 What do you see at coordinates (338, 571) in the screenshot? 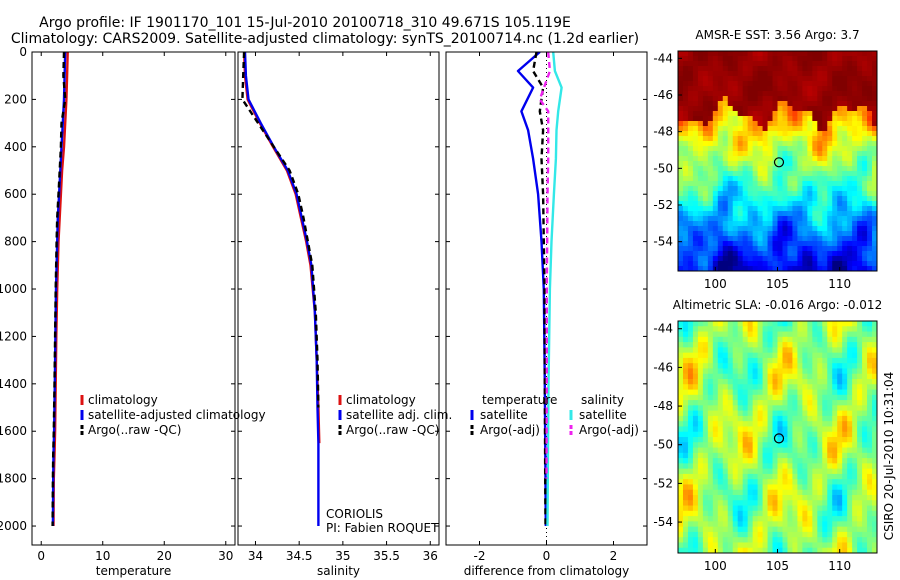
I see `x-axis-label: salinity` at bounding box center [338, 571].